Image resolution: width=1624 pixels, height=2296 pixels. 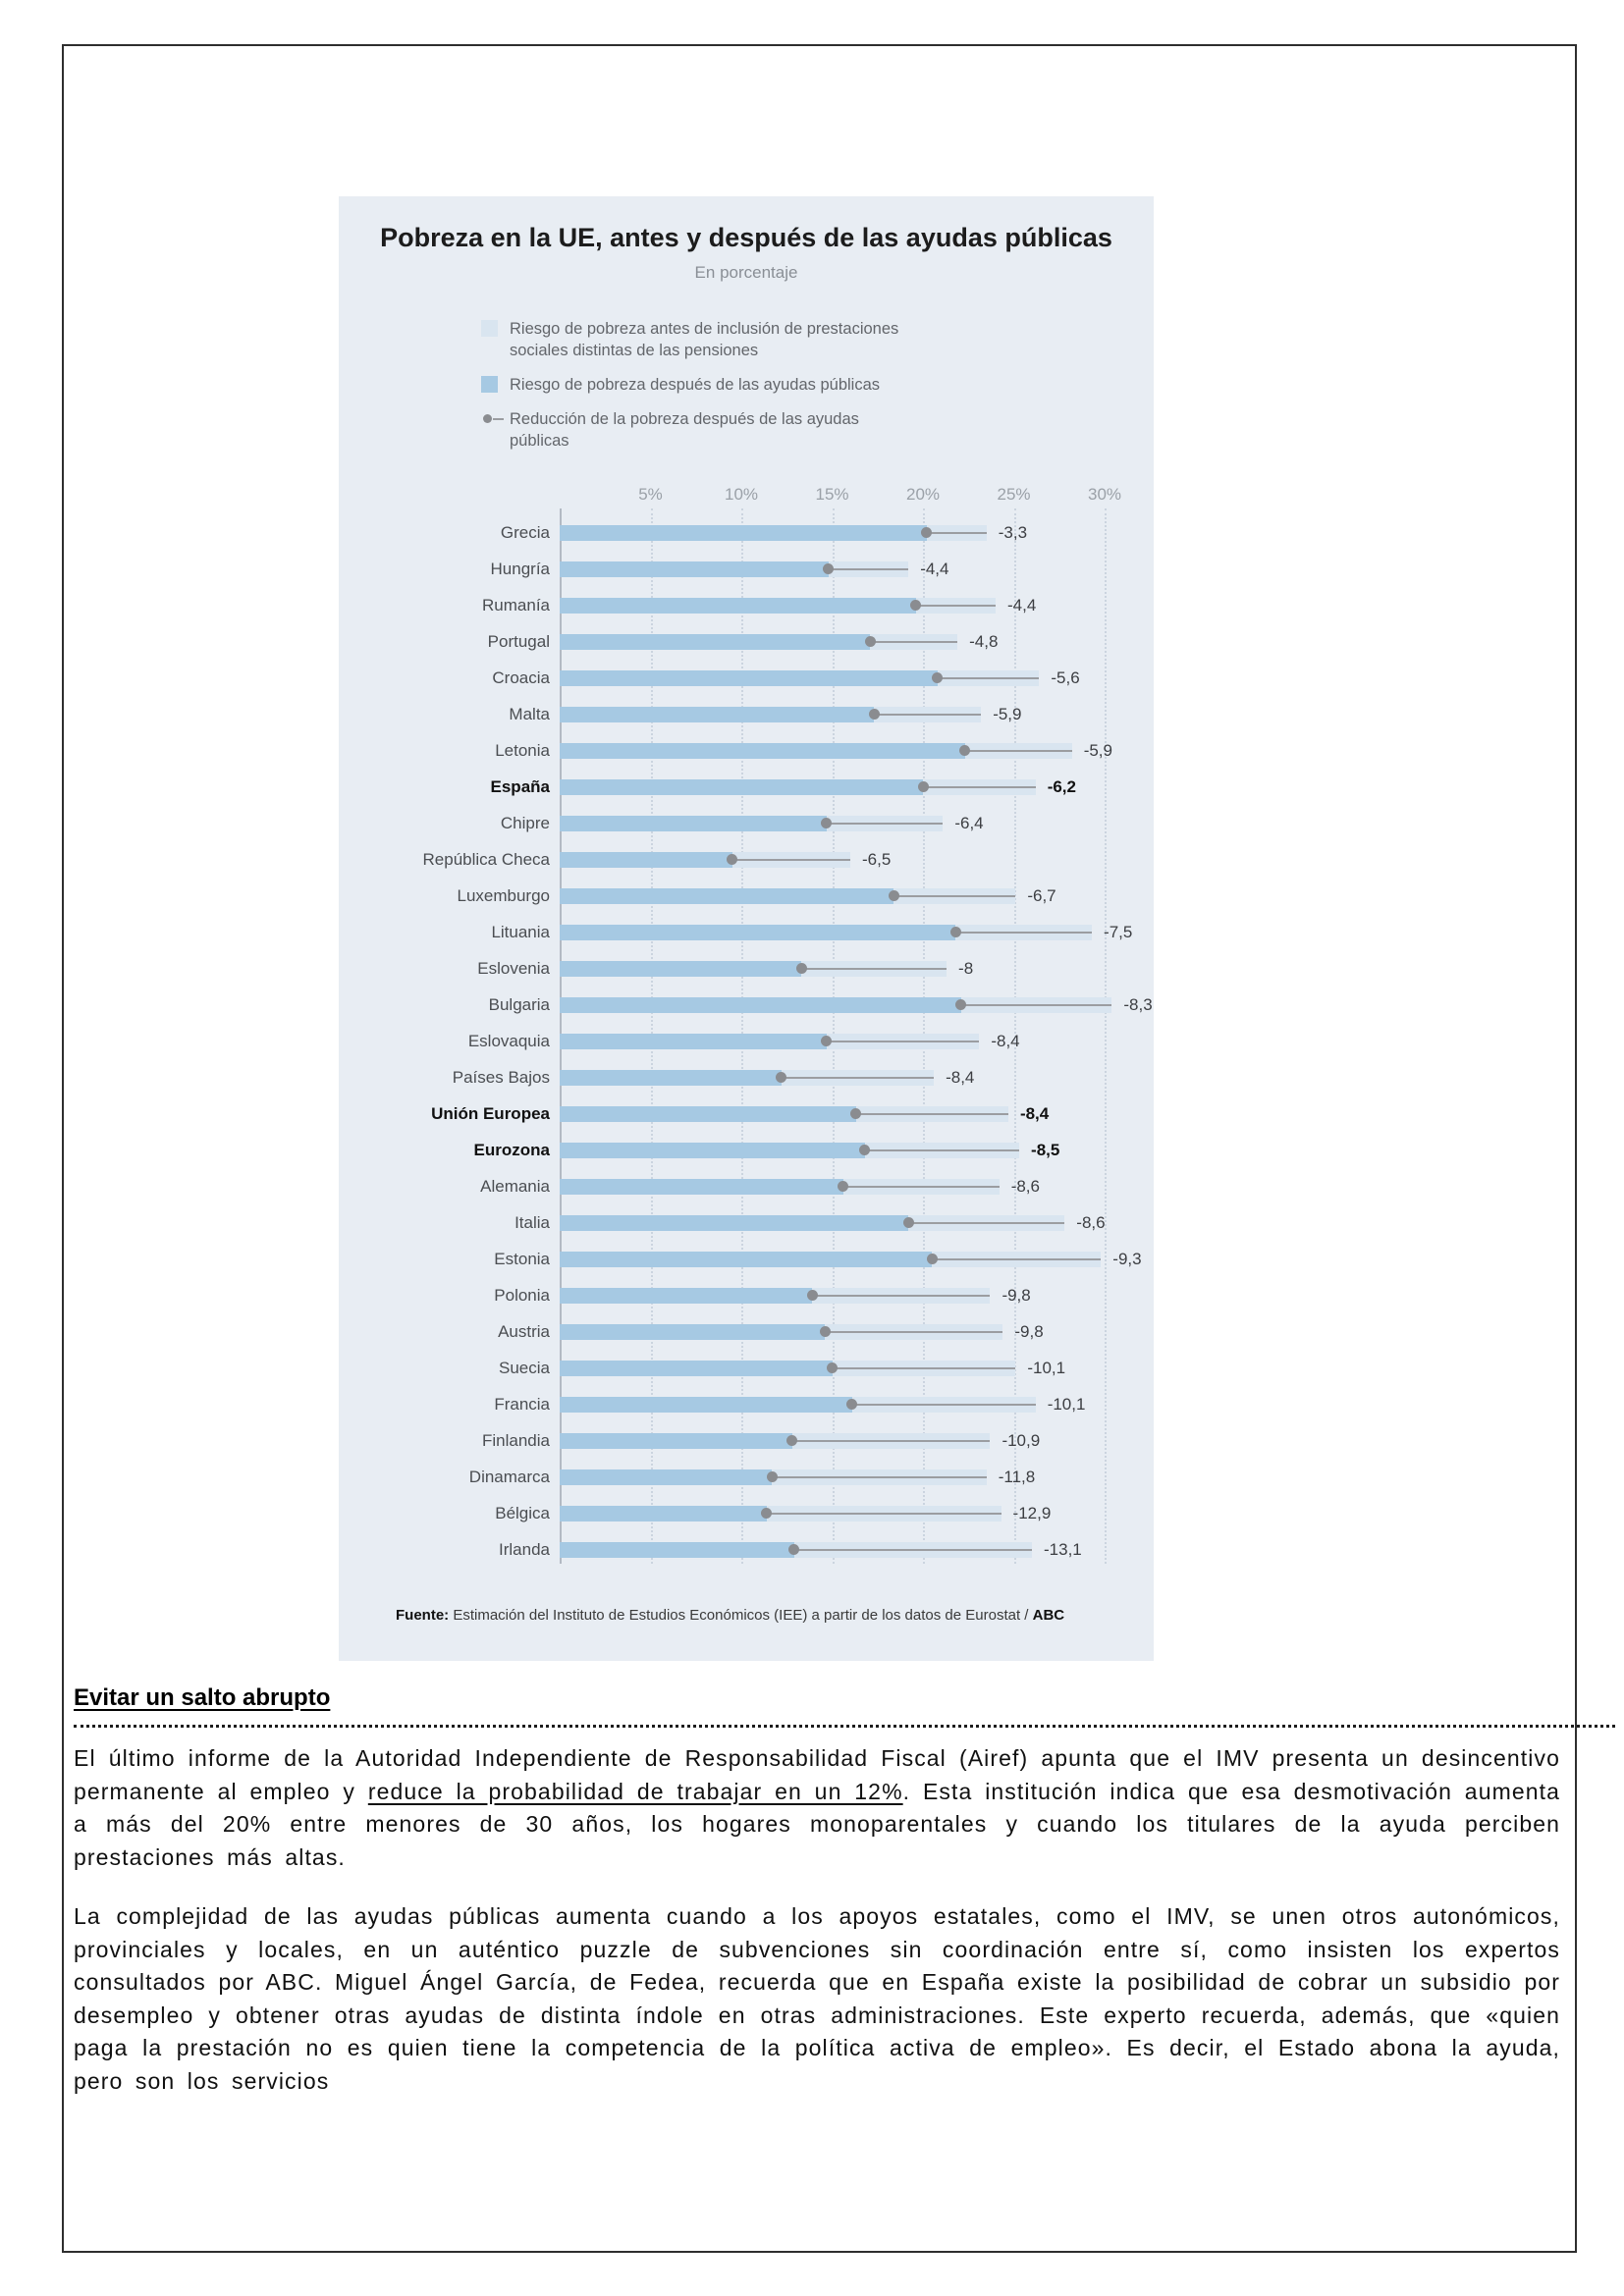 What do you see at coordinates (746, 714) in the screenshot?
I see `chart-row: Malta -5,9` at bounding box center [746, 714].